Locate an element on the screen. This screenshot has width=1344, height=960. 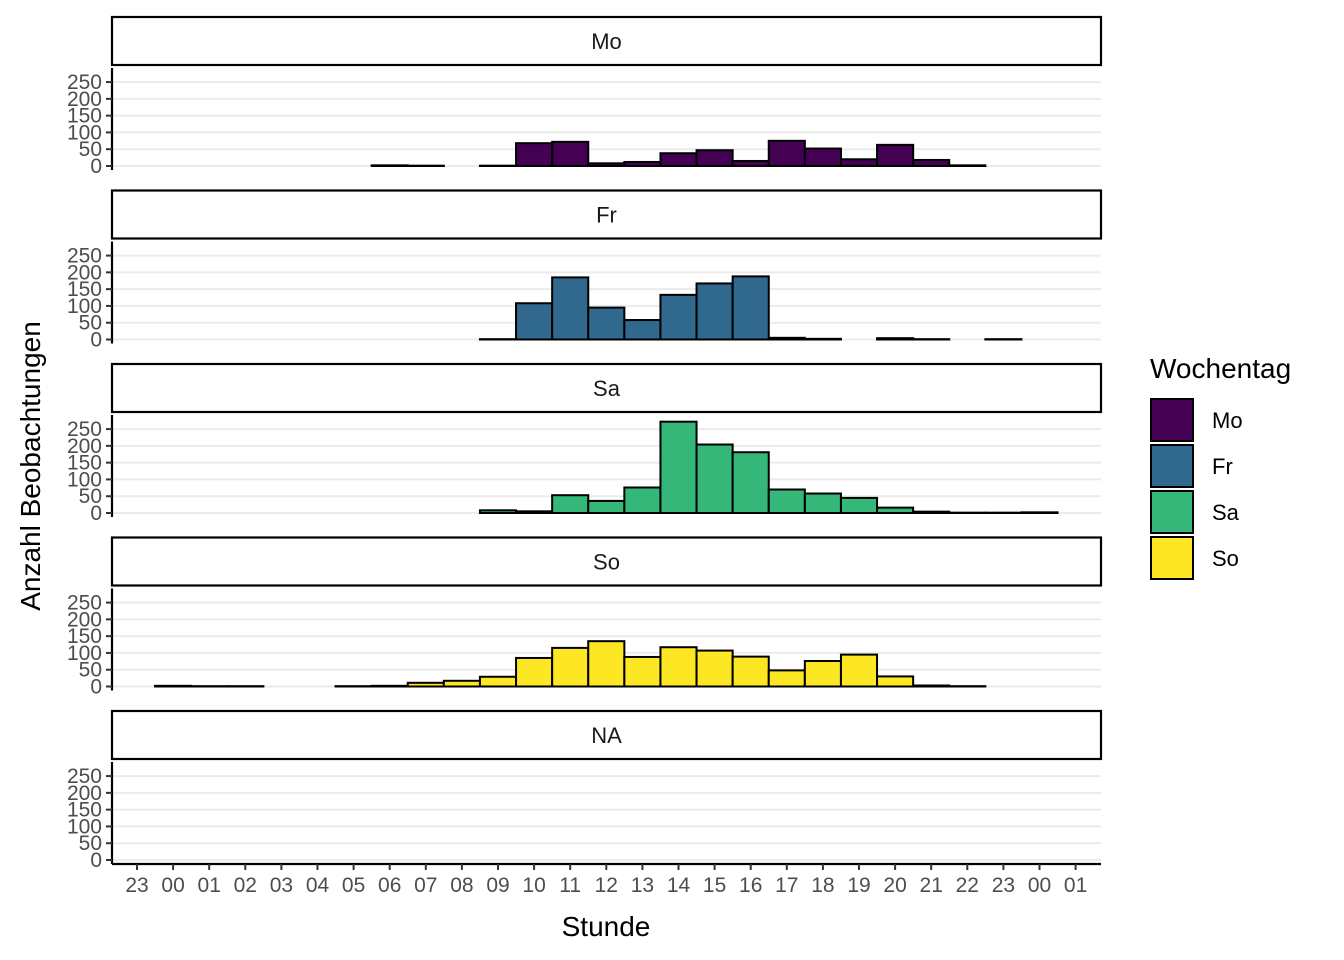
legend-label-fr: Fr is located at coordinates (1222, 466).